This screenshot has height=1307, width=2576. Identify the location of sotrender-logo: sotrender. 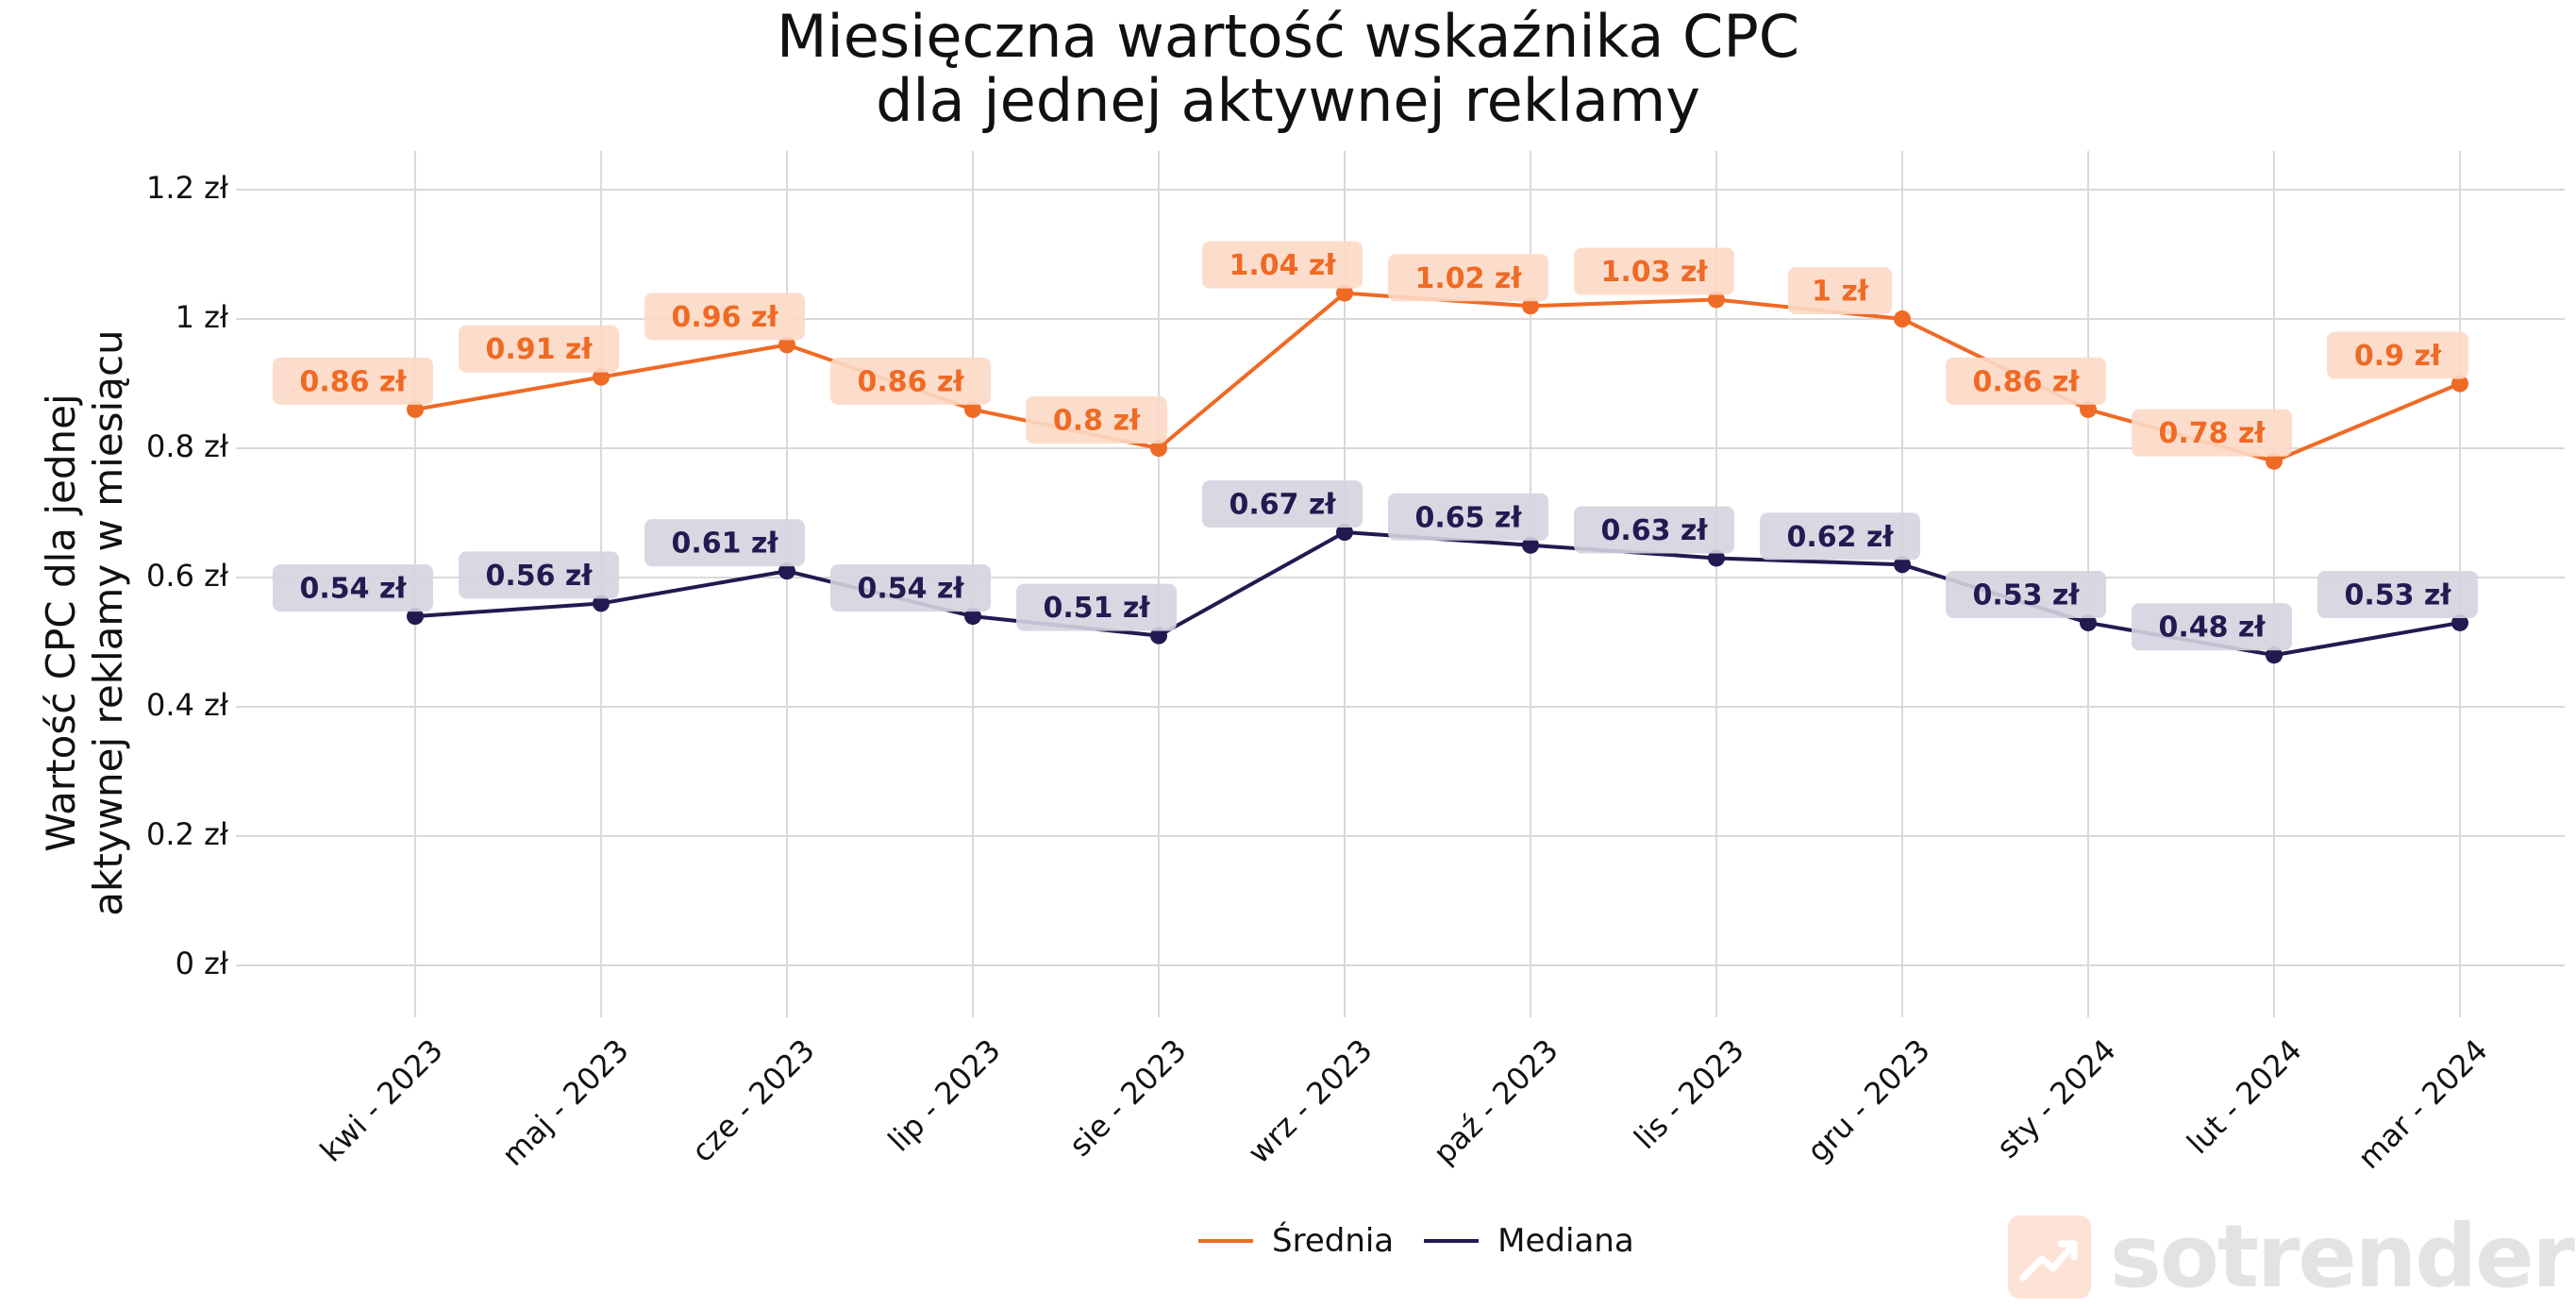
(2291, 1256).